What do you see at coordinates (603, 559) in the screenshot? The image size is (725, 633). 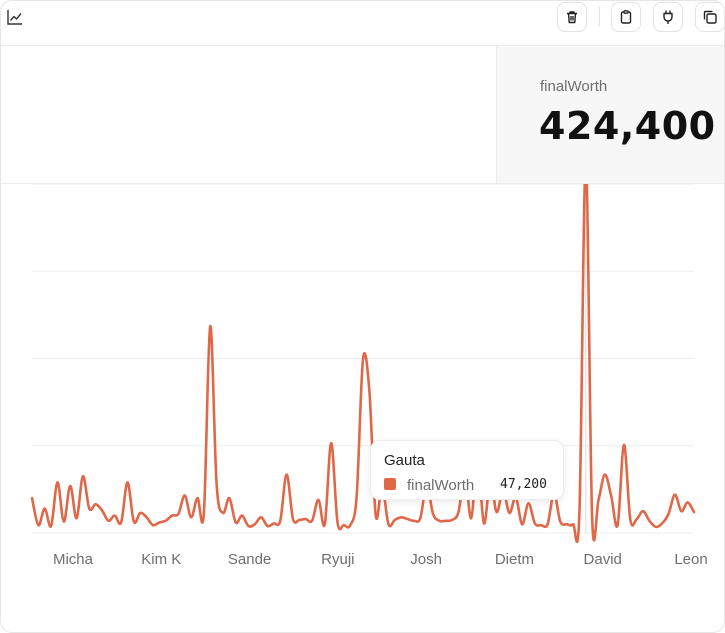 I see `x-tick-label: David` at bounding box center [603, 559].